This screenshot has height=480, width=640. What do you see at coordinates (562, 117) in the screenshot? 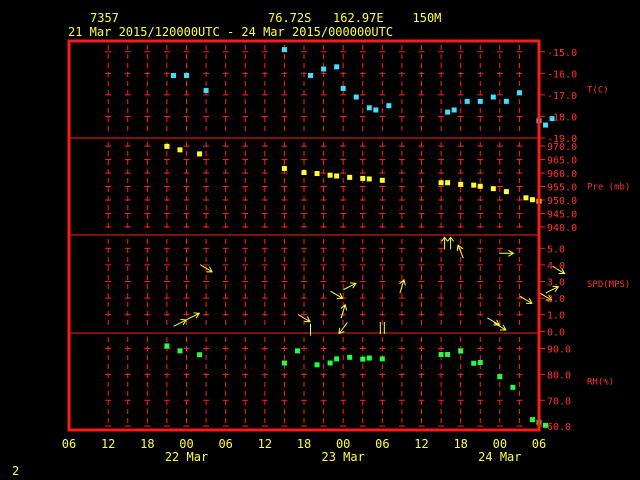
I see `y-tick-label: -18.0` at bounding box center [562, 117].